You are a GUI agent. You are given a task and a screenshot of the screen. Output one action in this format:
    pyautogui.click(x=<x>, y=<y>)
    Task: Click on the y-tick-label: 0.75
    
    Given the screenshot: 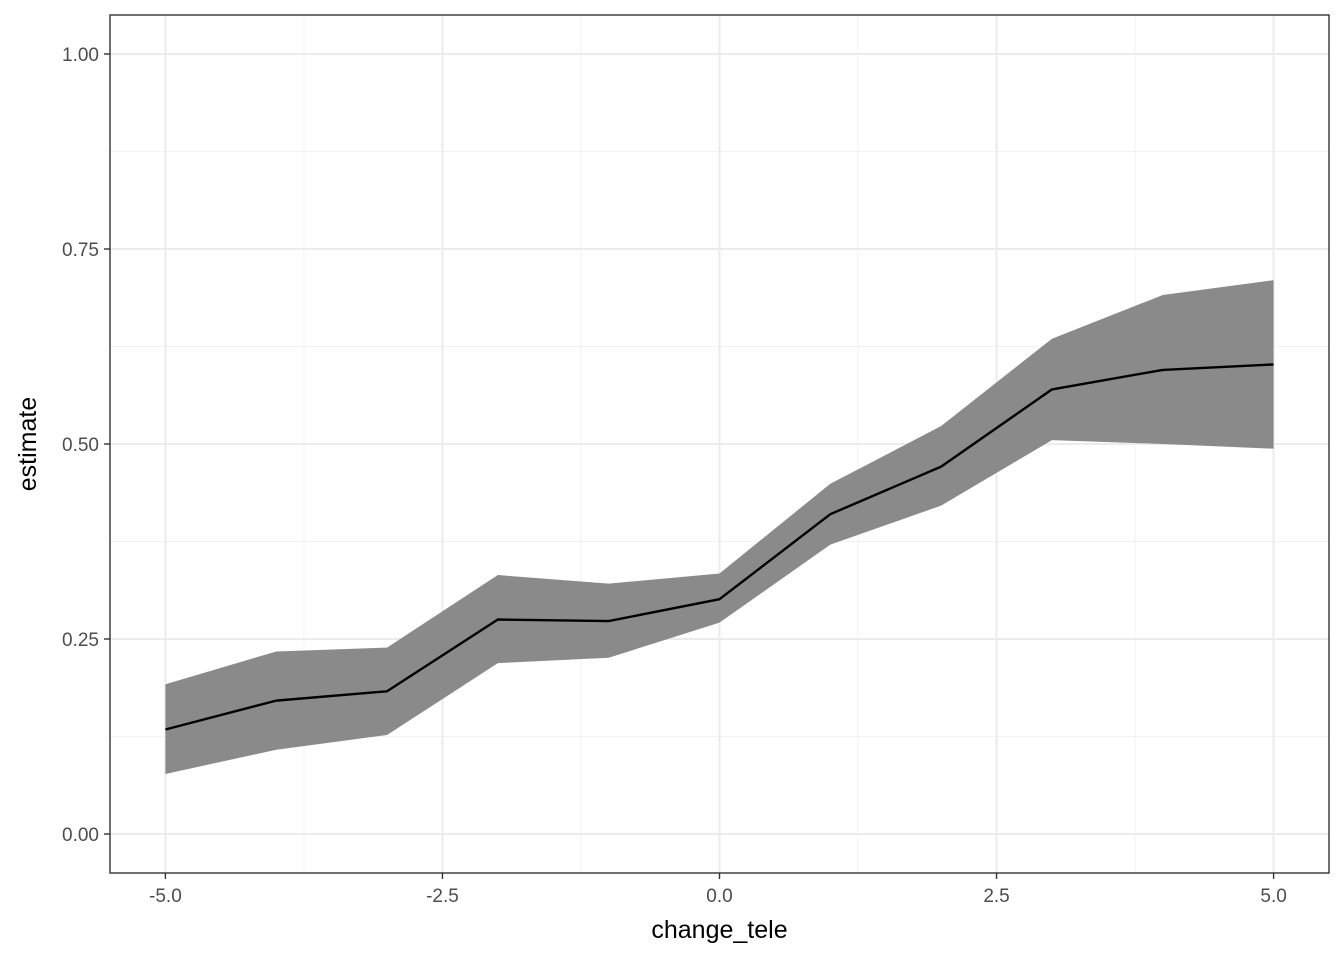 What is the action you would take?
    pyautogui.click(x=80, y=250)
    